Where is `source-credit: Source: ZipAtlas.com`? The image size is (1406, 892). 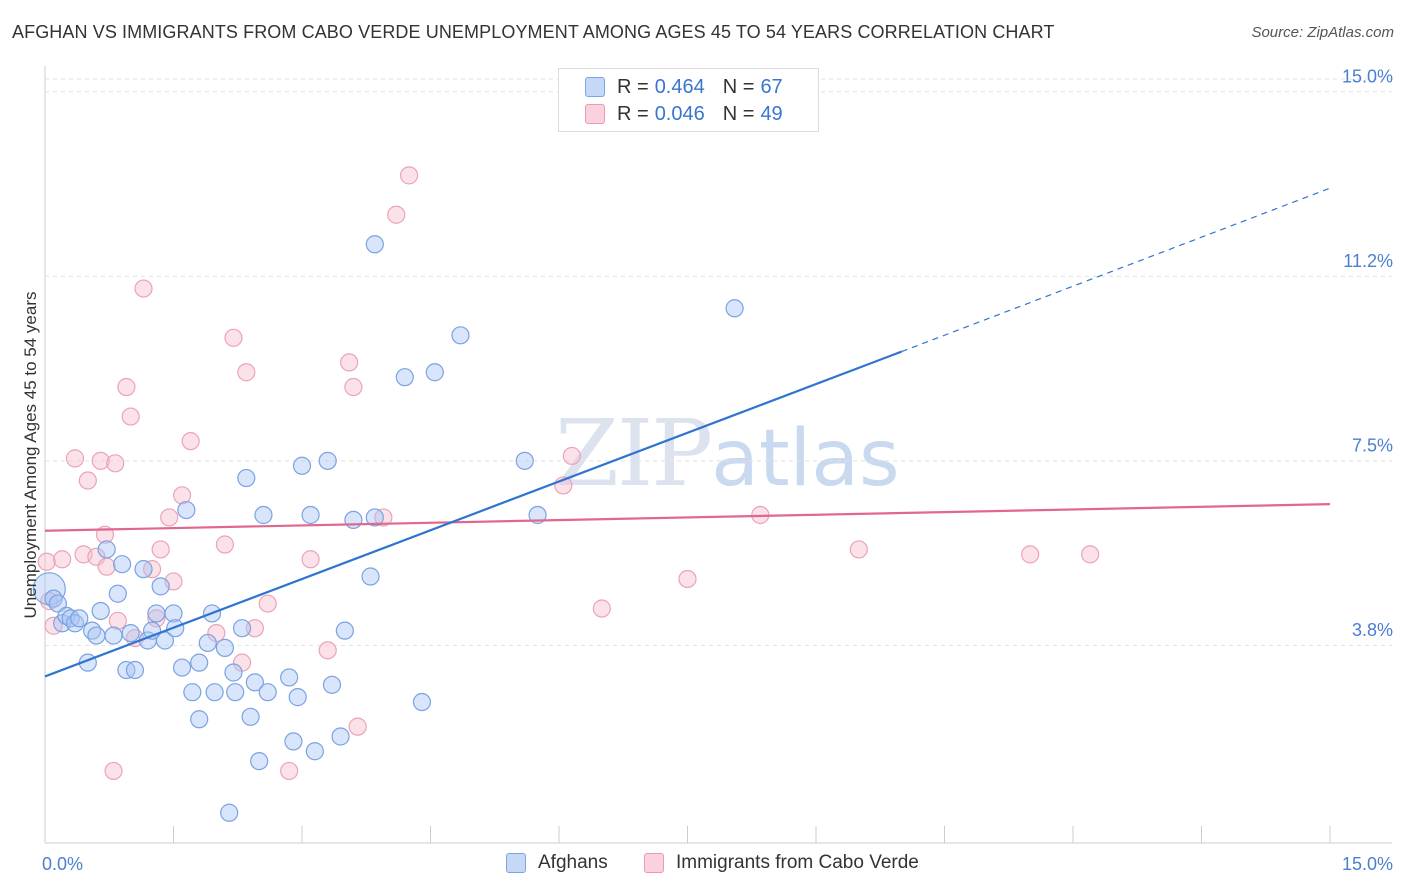 source-credit: Source: ZipAtlas.com is located at coordinates (1322, 32).